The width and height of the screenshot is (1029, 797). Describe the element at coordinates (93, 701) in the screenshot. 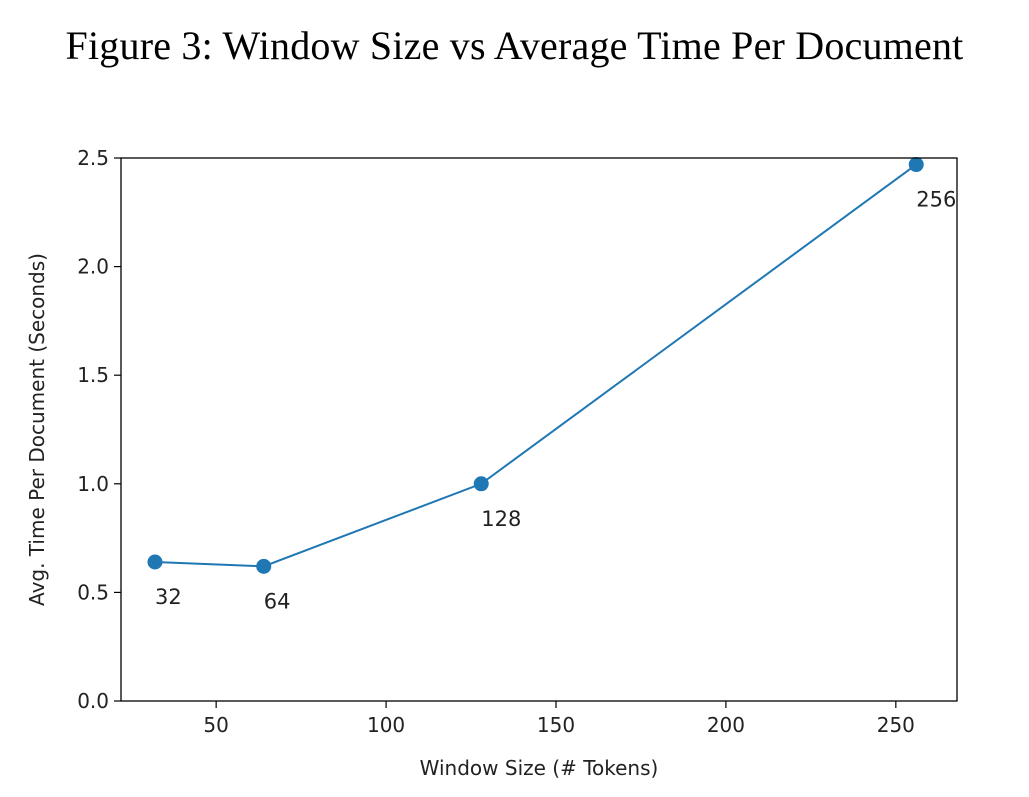

I see `y-tick-label: 0.0` at that location.